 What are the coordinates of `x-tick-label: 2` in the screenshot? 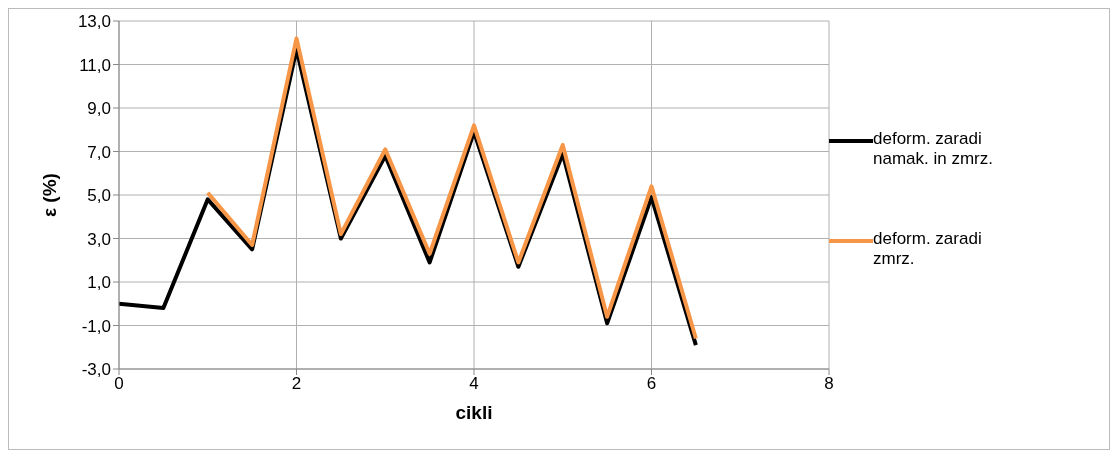 It's located at (296, 384).